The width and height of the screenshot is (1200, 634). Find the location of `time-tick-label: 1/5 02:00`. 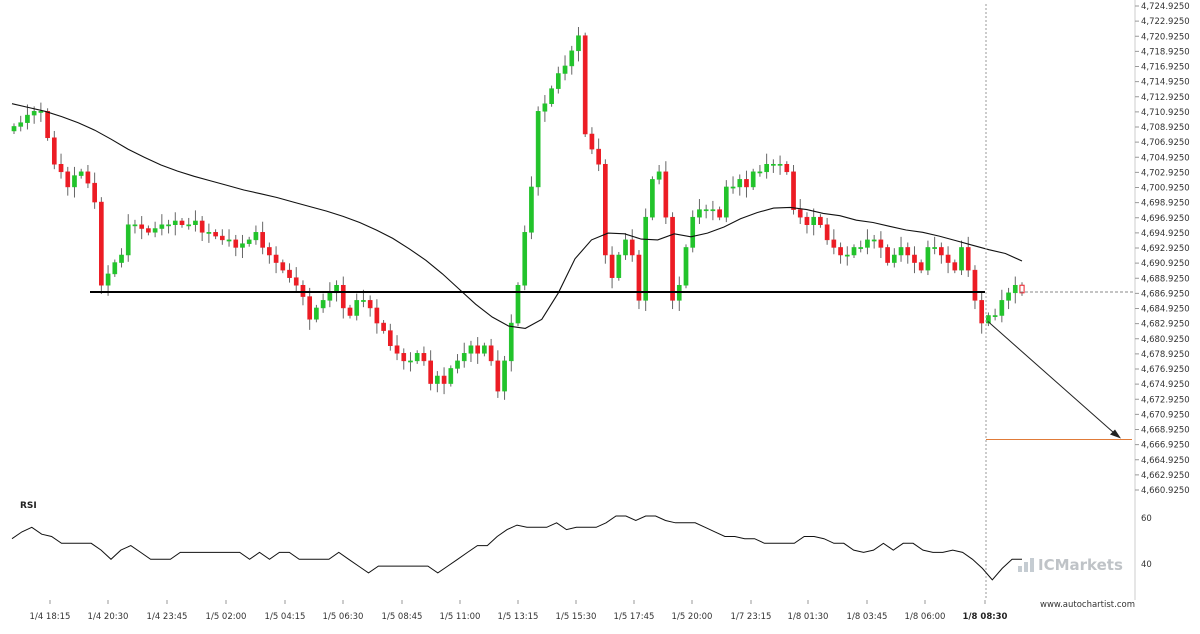

time-tick-label: 1/5 02:00 is located at coordinates (226, 617).